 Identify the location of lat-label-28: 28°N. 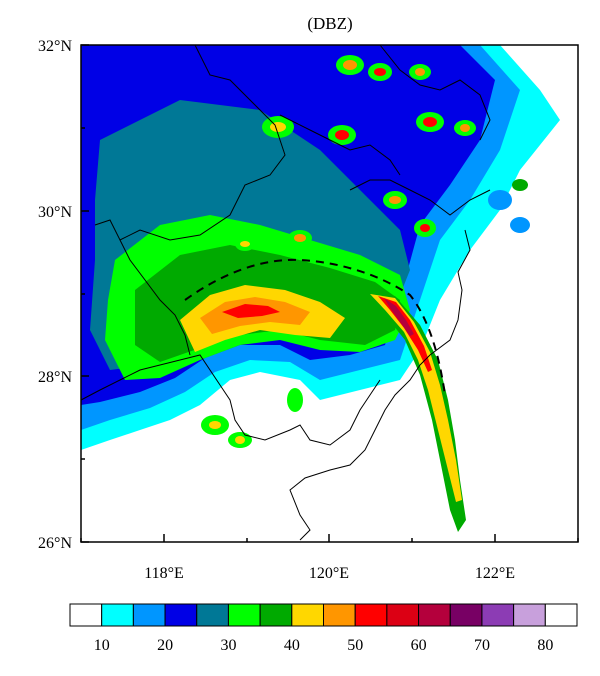
(55, 377).